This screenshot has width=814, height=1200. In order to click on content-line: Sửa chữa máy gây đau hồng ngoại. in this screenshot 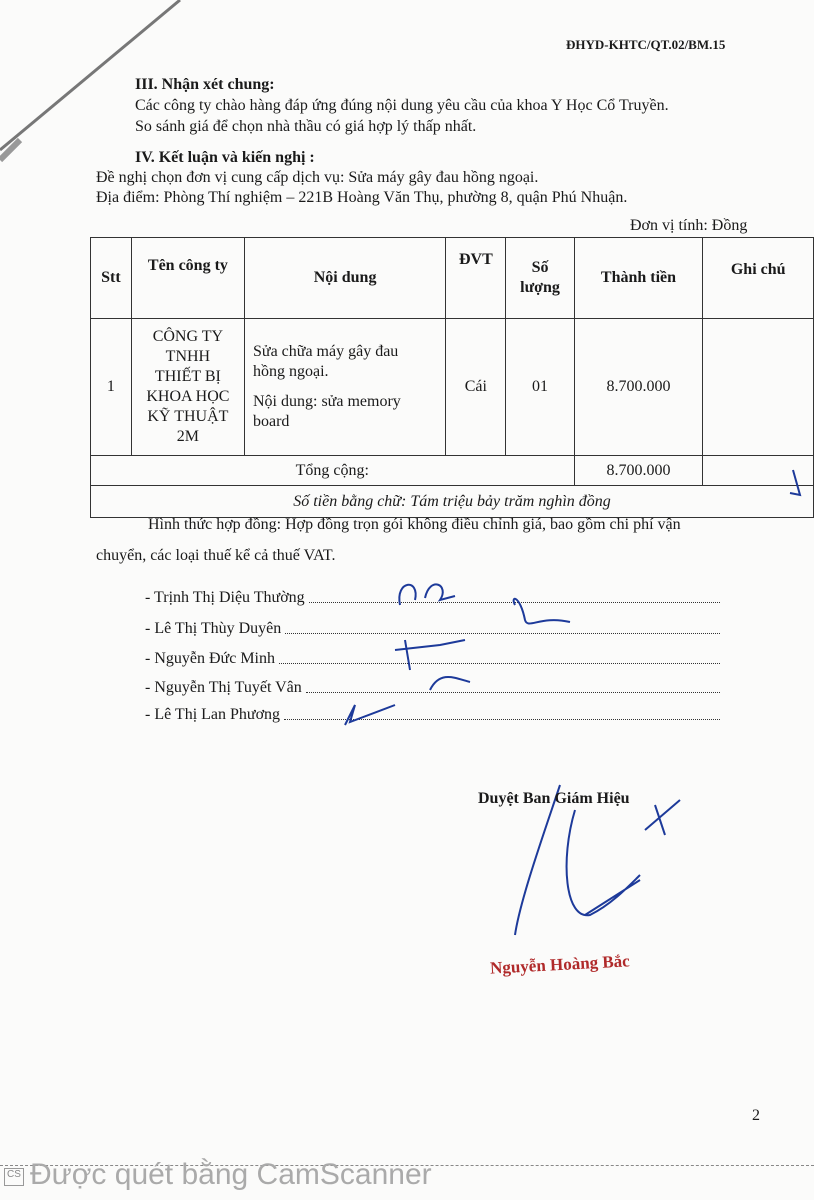, I will do `click(326, 361)`.